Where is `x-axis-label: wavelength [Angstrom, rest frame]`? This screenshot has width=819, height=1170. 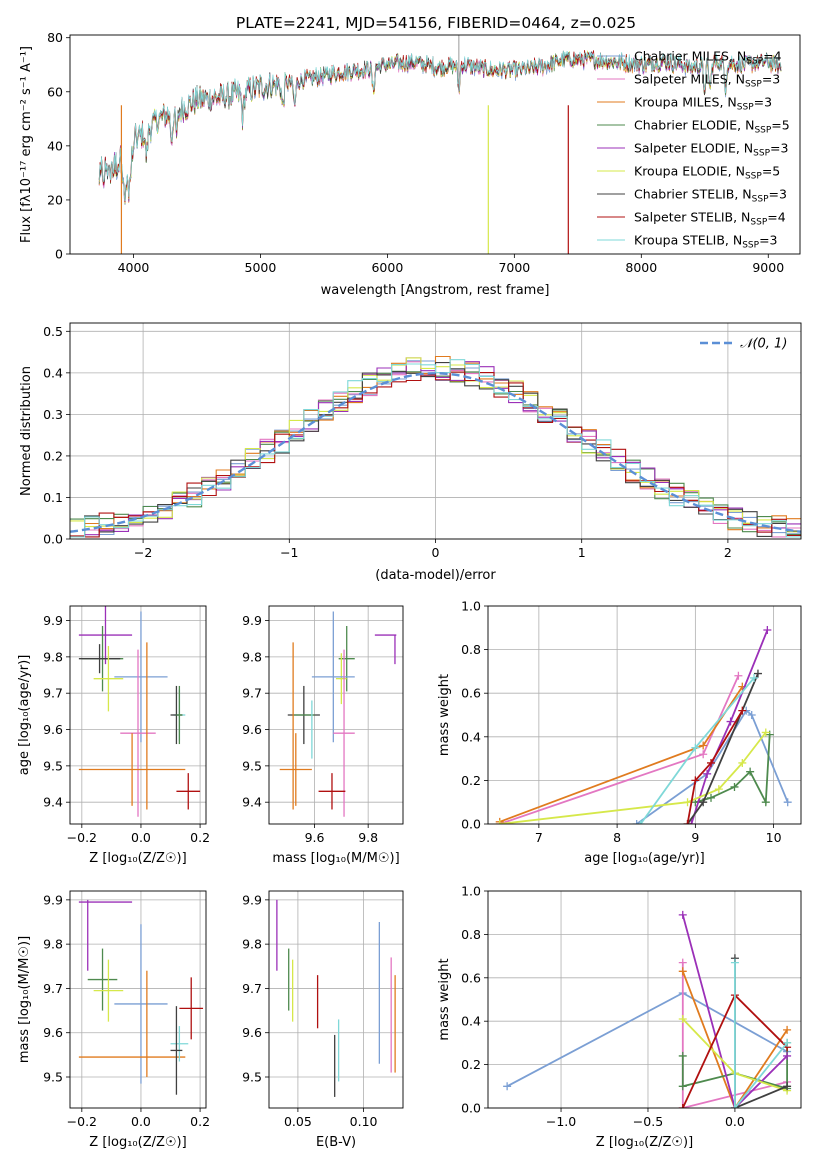
x-axis-label: wavelength [Angstrom, rest frame] is located at coordinates (435, 290).